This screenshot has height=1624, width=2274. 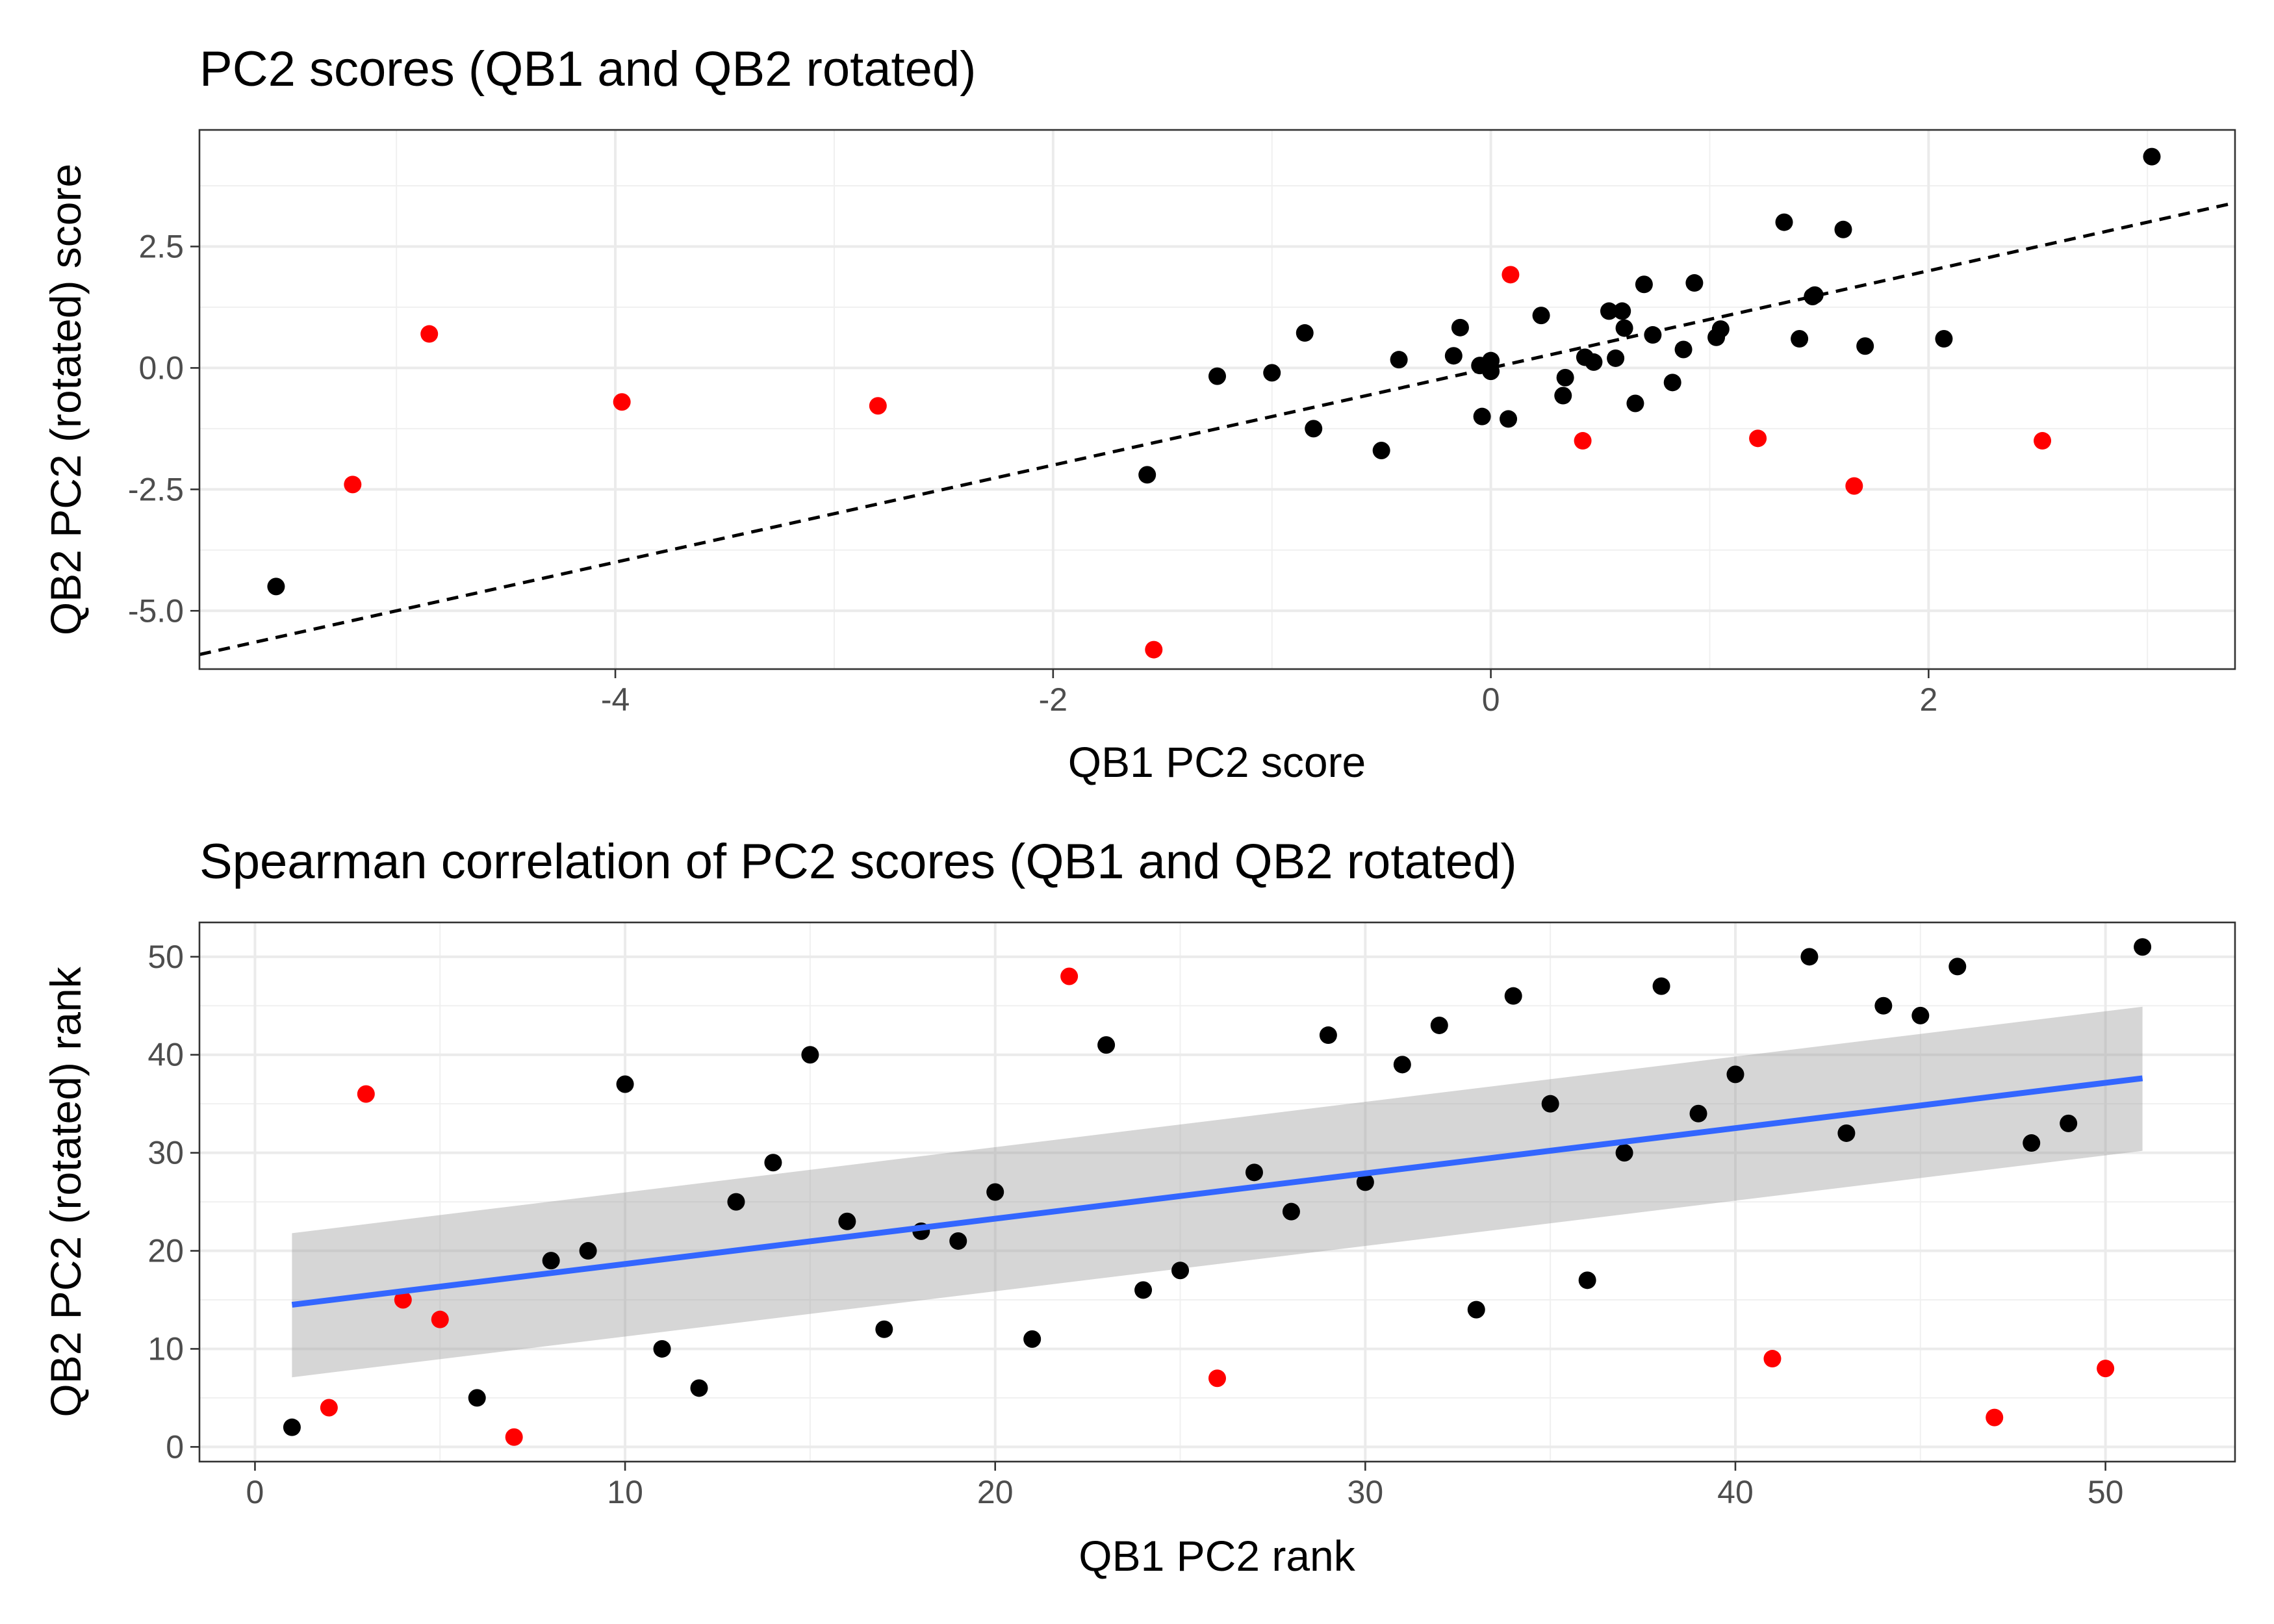 What do you see at coordinates (1217, 762) in the screenshot?
I see `x-axis-title: QB1 PC2 score` at bounding box center [1217, 762].